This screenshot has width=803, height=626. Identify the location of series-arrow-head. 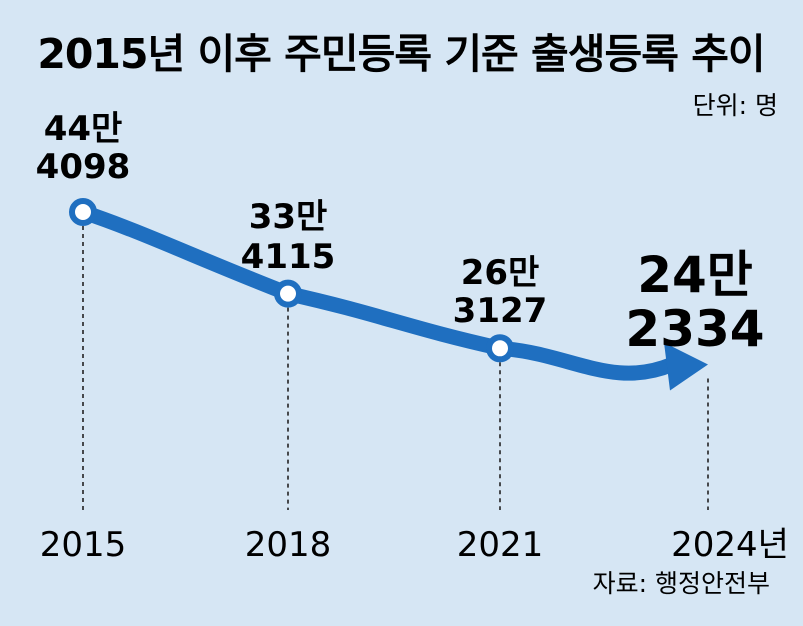
(686, 366).